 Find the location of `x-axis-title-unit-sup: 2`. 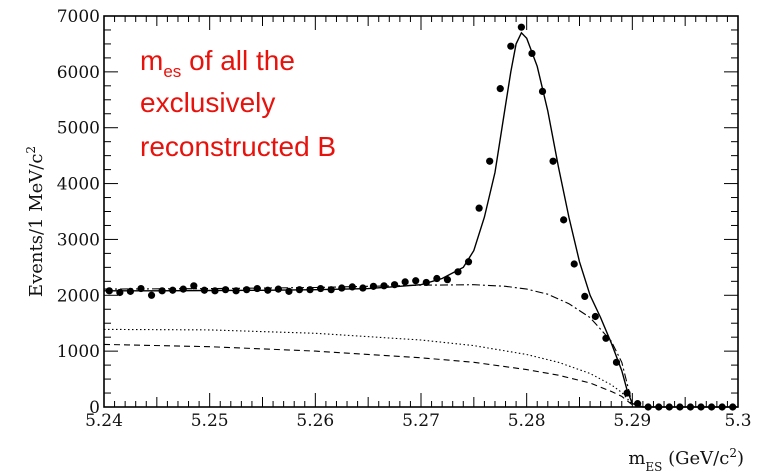

x-axis-title-unit-sup: 2 is located at coordinates (733, 453).